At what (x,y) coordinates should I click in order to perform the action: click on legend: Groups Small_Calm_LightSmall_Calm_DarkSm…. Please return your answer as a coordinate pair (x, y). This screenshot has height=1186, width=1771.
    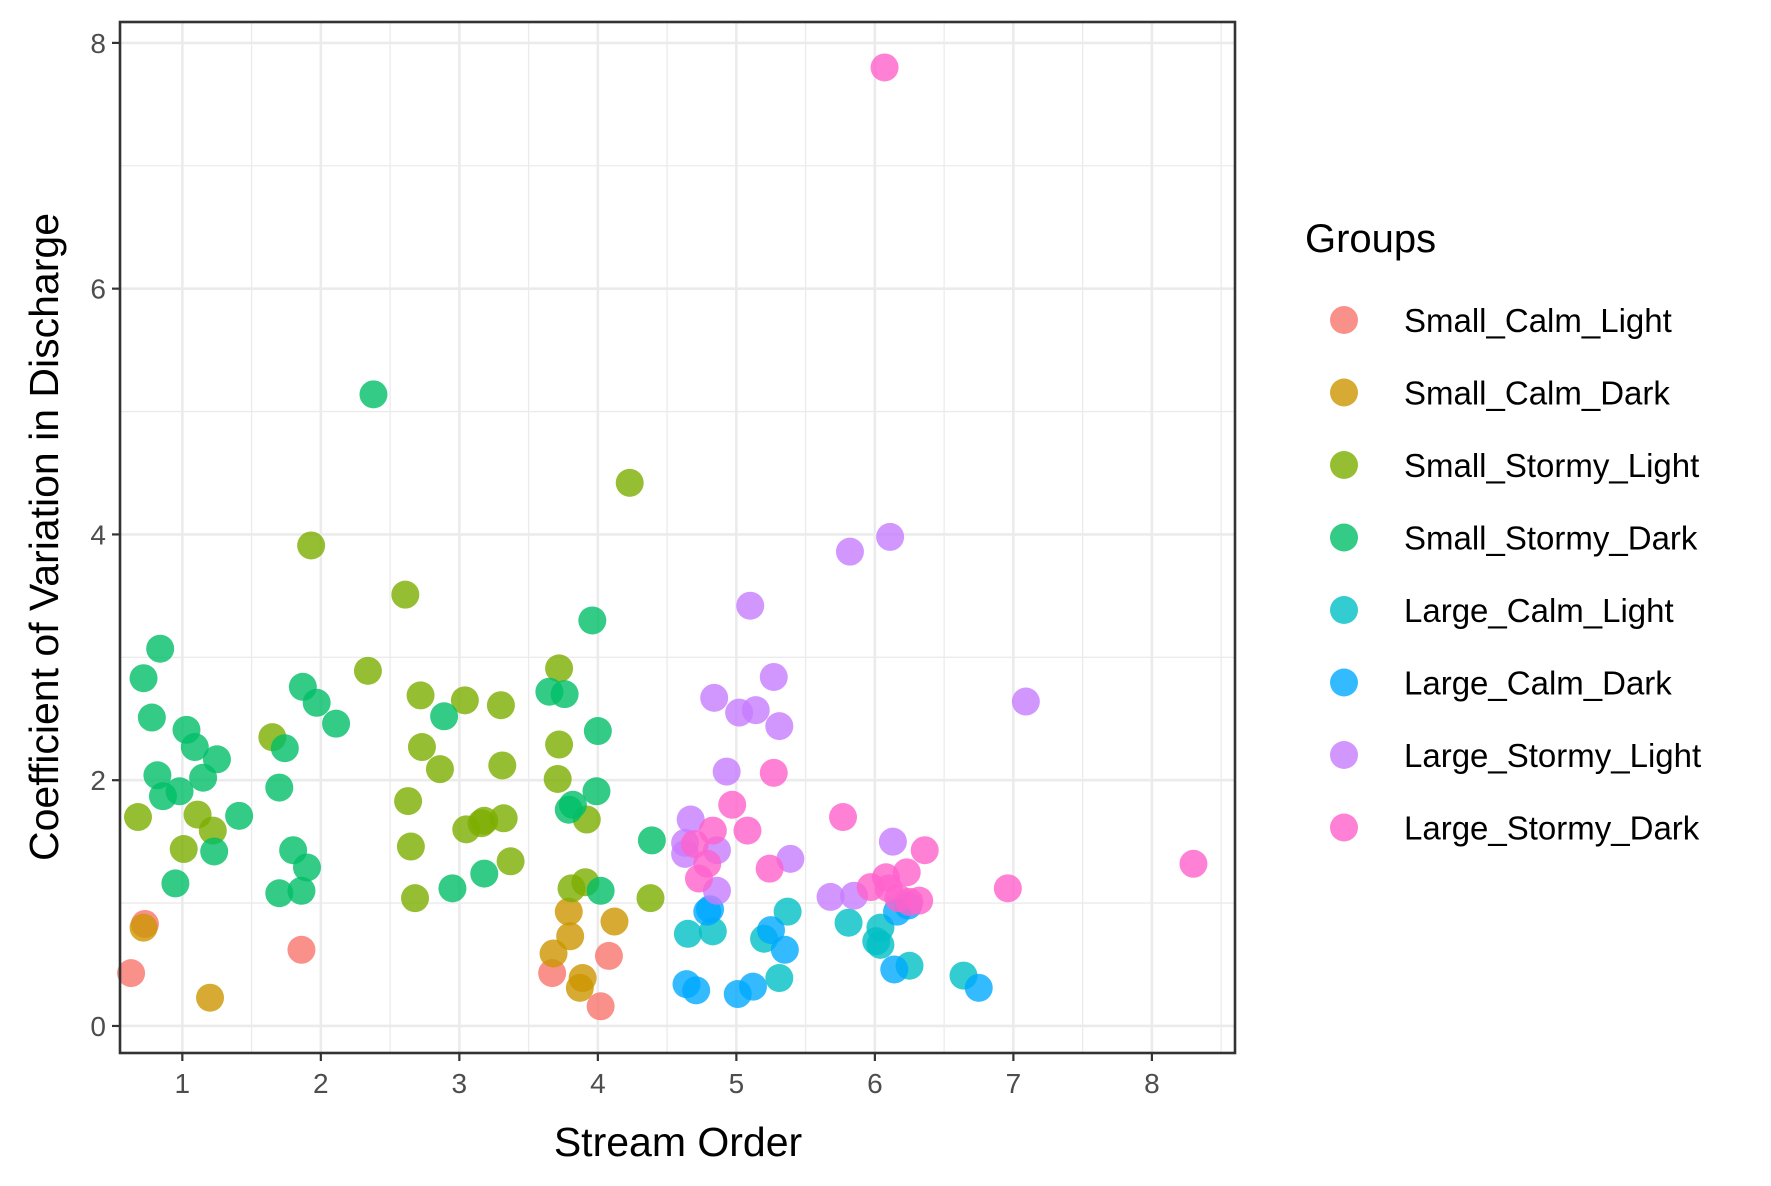
    Looking at the image, I should click on (1503, 532).